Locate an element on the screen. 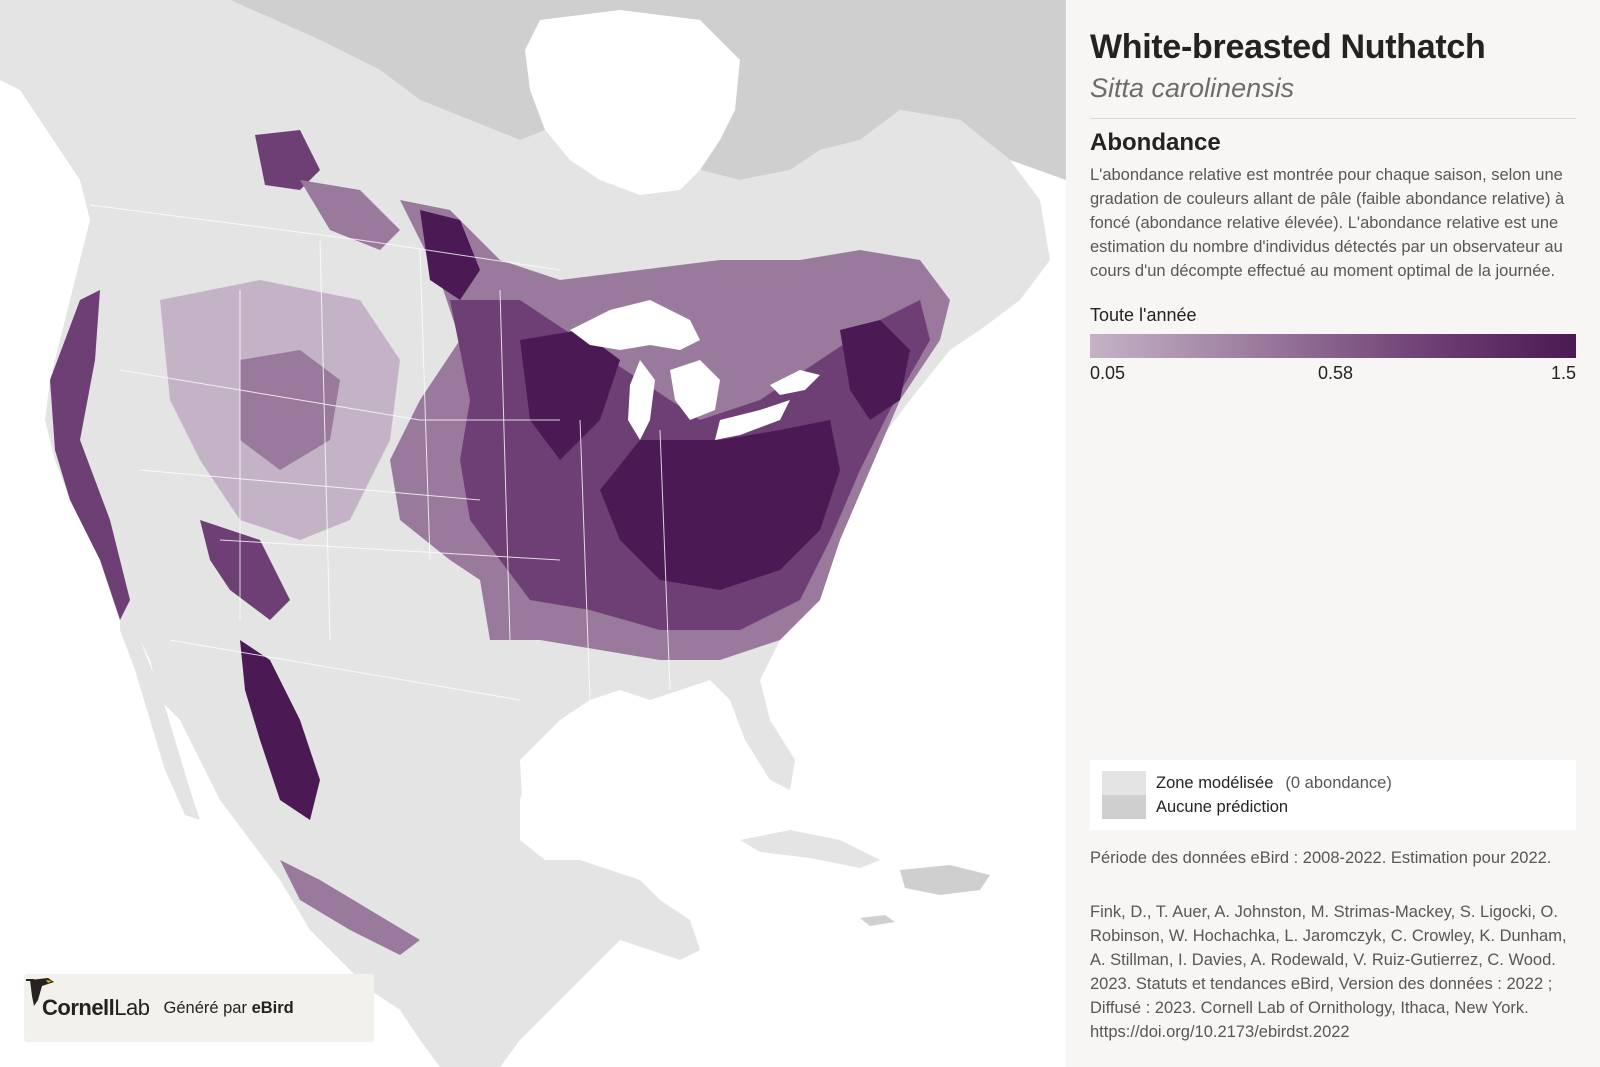 The image size is (1600, 1067). powered-by-ebird: Généré par eBird is located at coordinates (228, 1007).